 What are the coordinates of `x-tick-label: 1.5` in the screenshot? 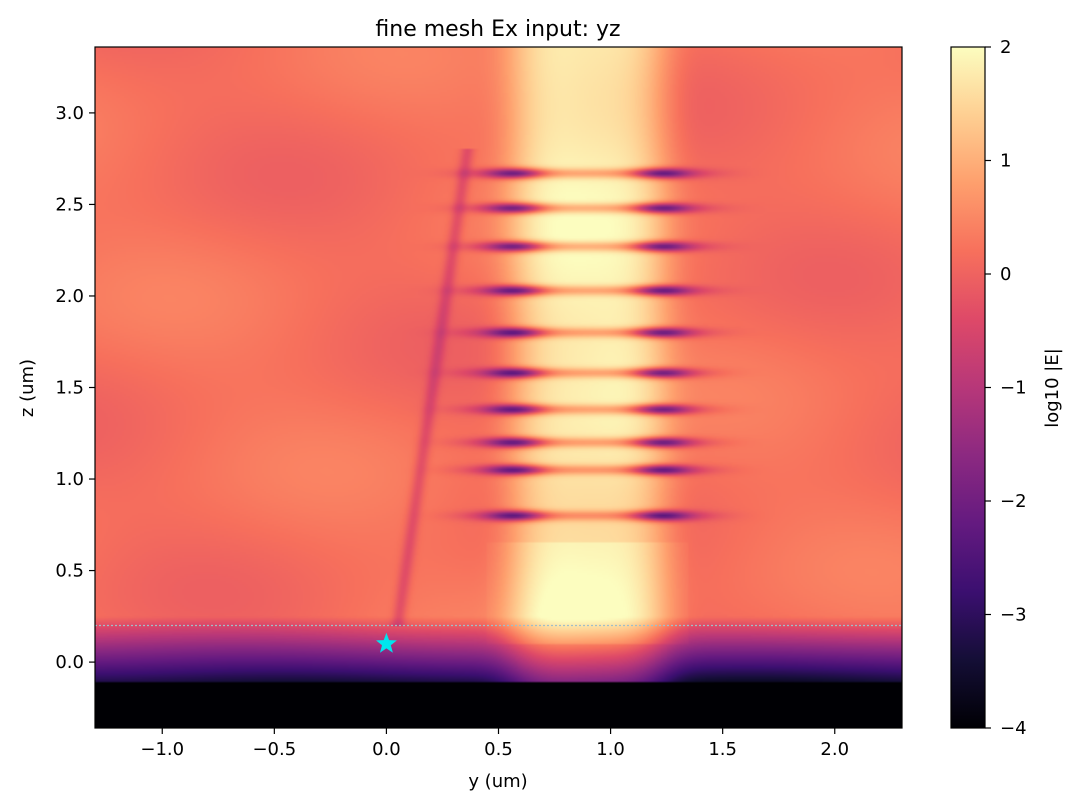 It's located at (722, 749).